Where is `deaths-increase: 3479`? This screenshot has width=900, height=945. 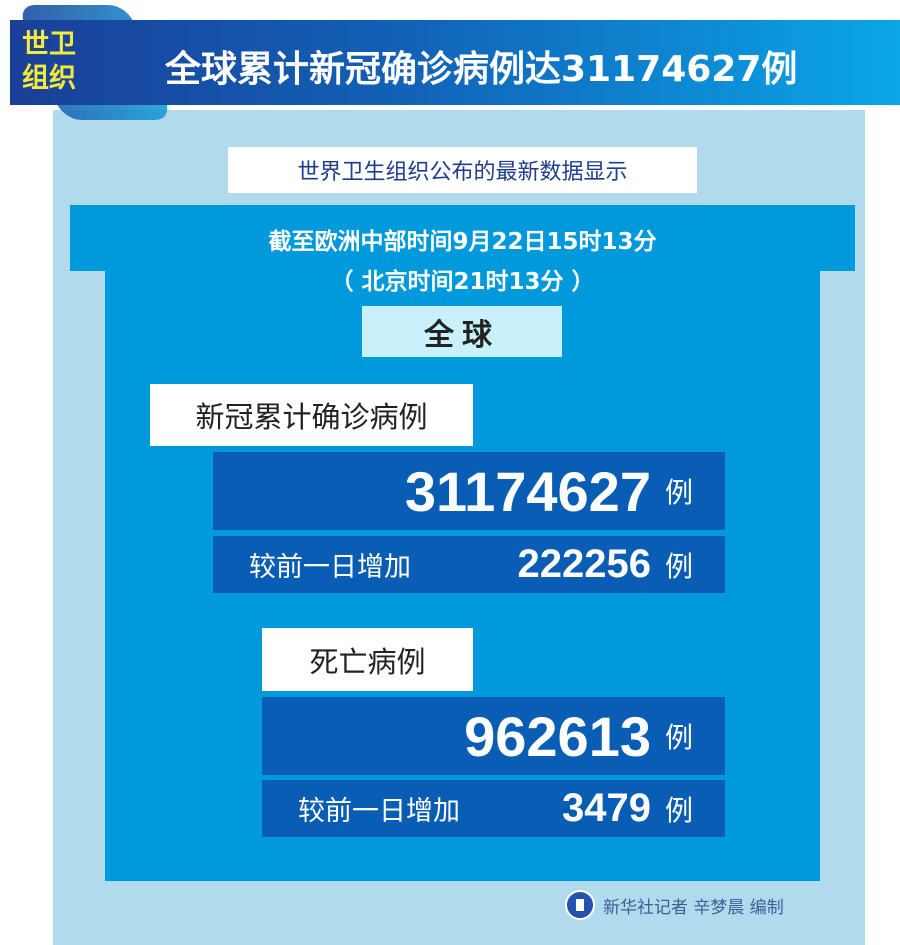 deaths-increase: 3479 is located at coordinates (606, 808).